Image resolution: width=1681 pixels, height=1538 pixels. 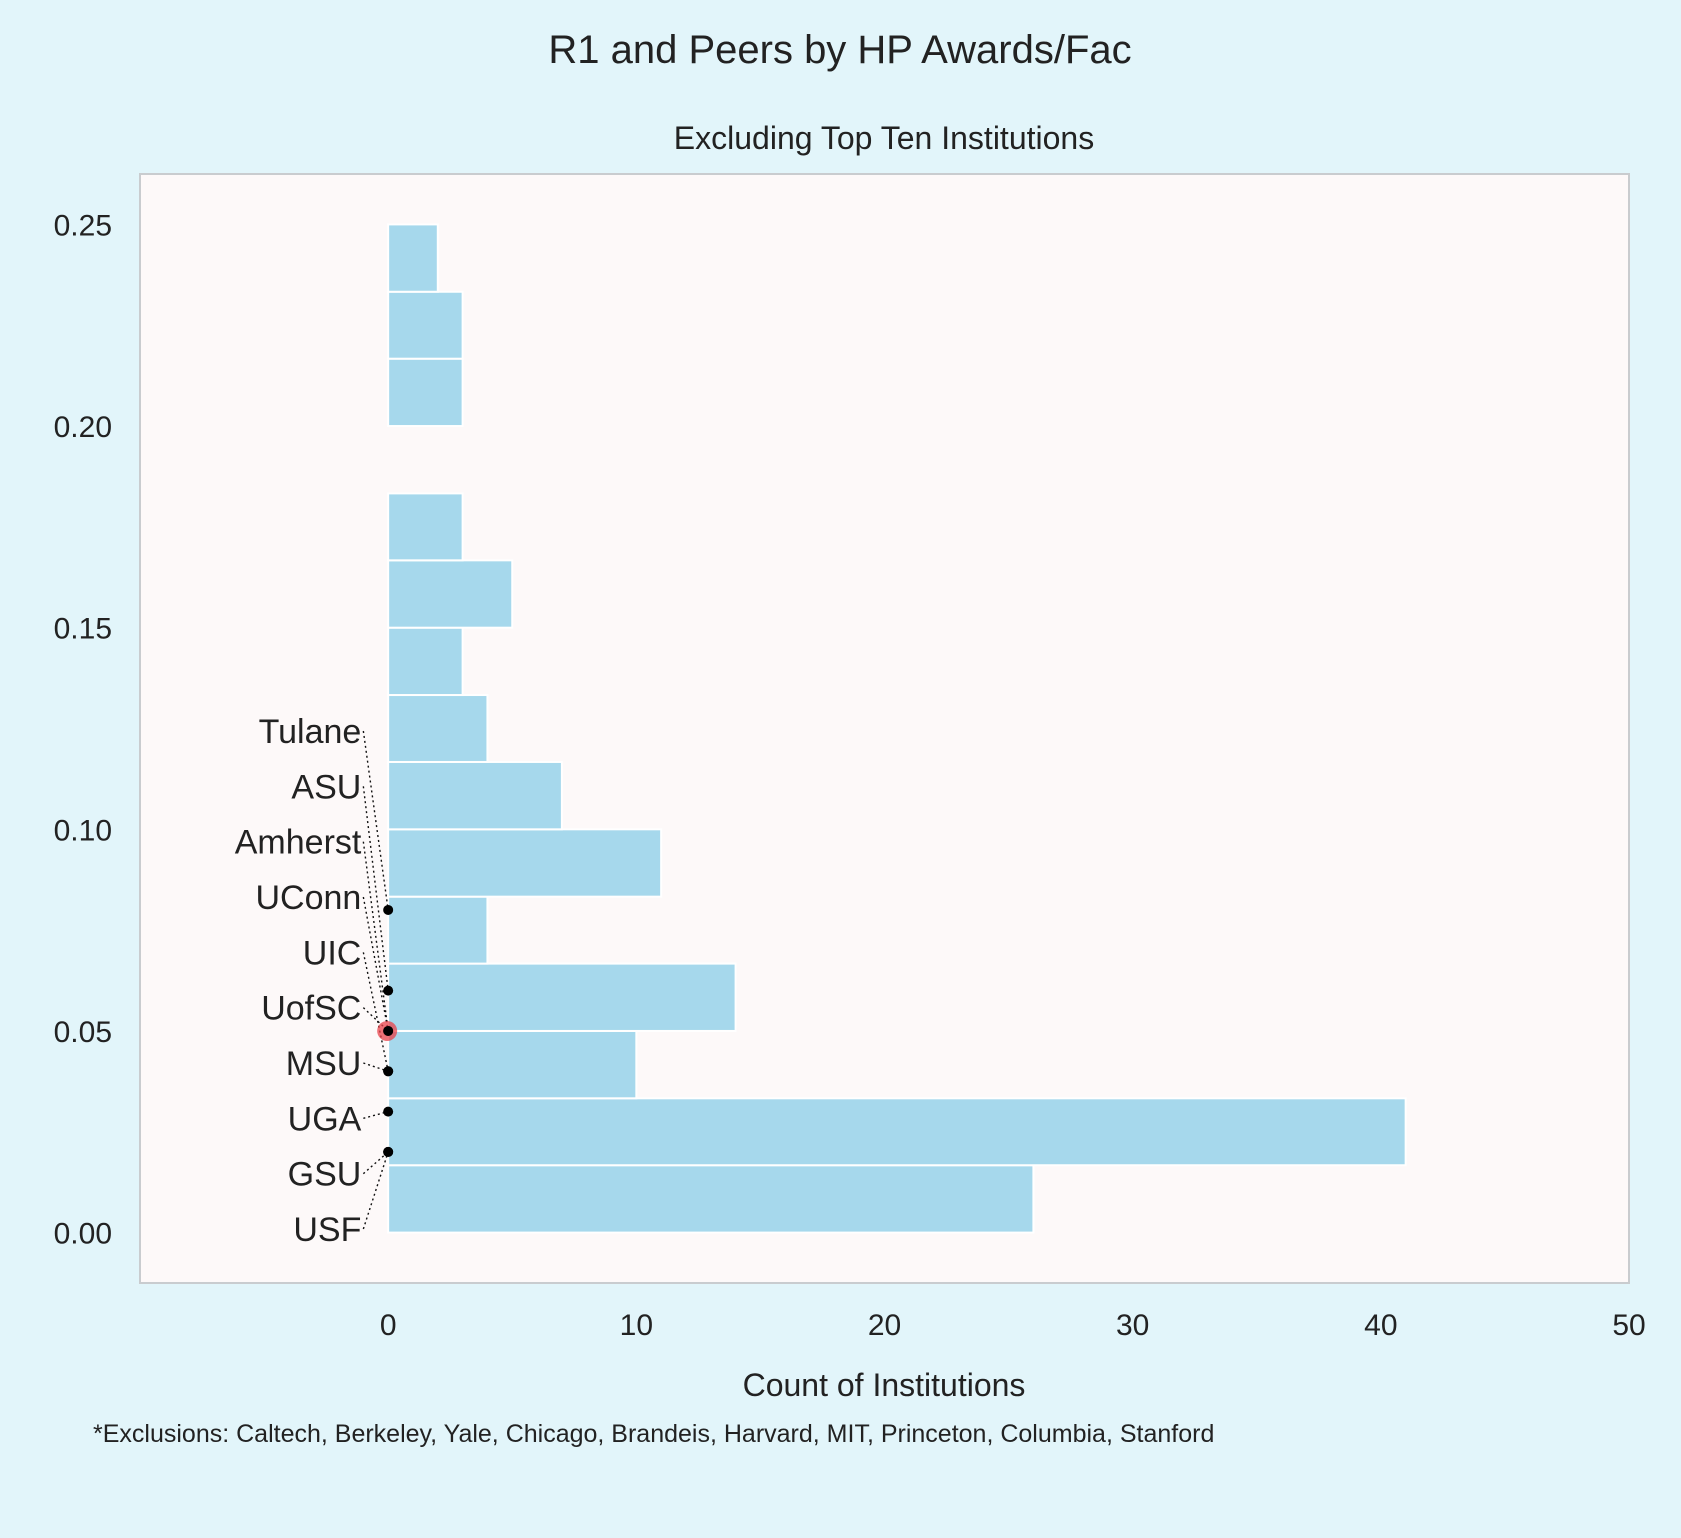 I want to click on x-tick-label: 0, so click(x=388, y=1325).